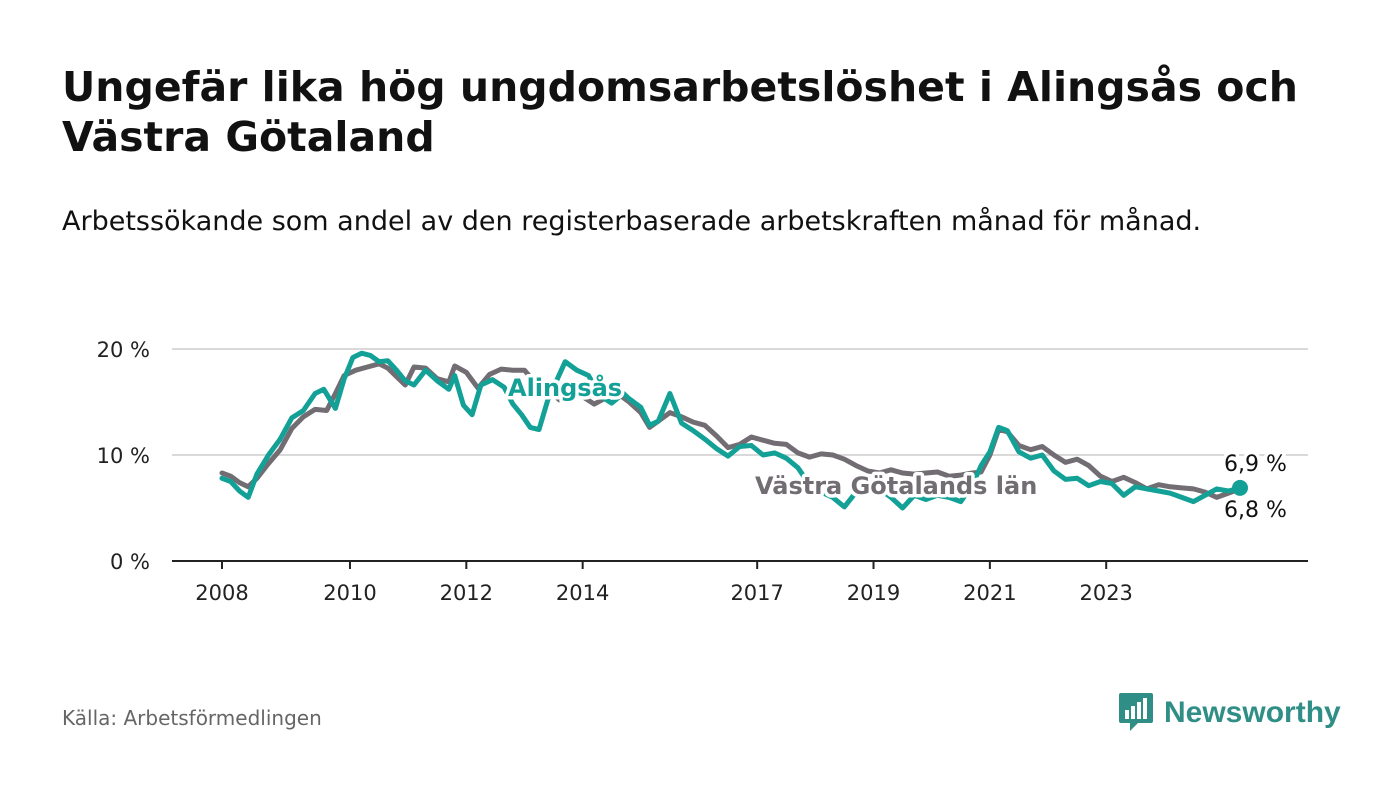 The height and width of the screenshot is (794, 1400). I want to click on y-tick-label: 10 %, so click(123, 456).